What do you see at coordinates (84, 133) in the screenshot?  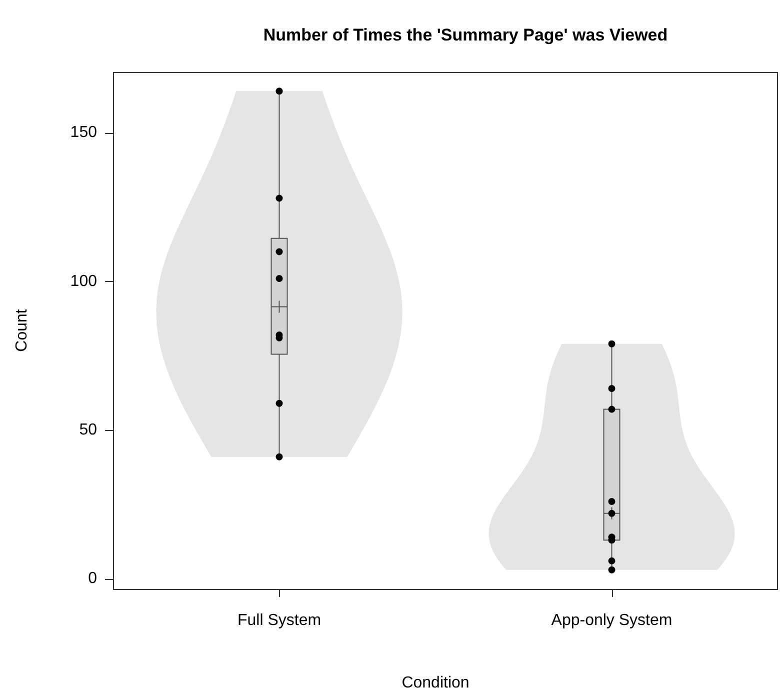 I see `y-tick-label: 150` at bounding box center [84, 133].